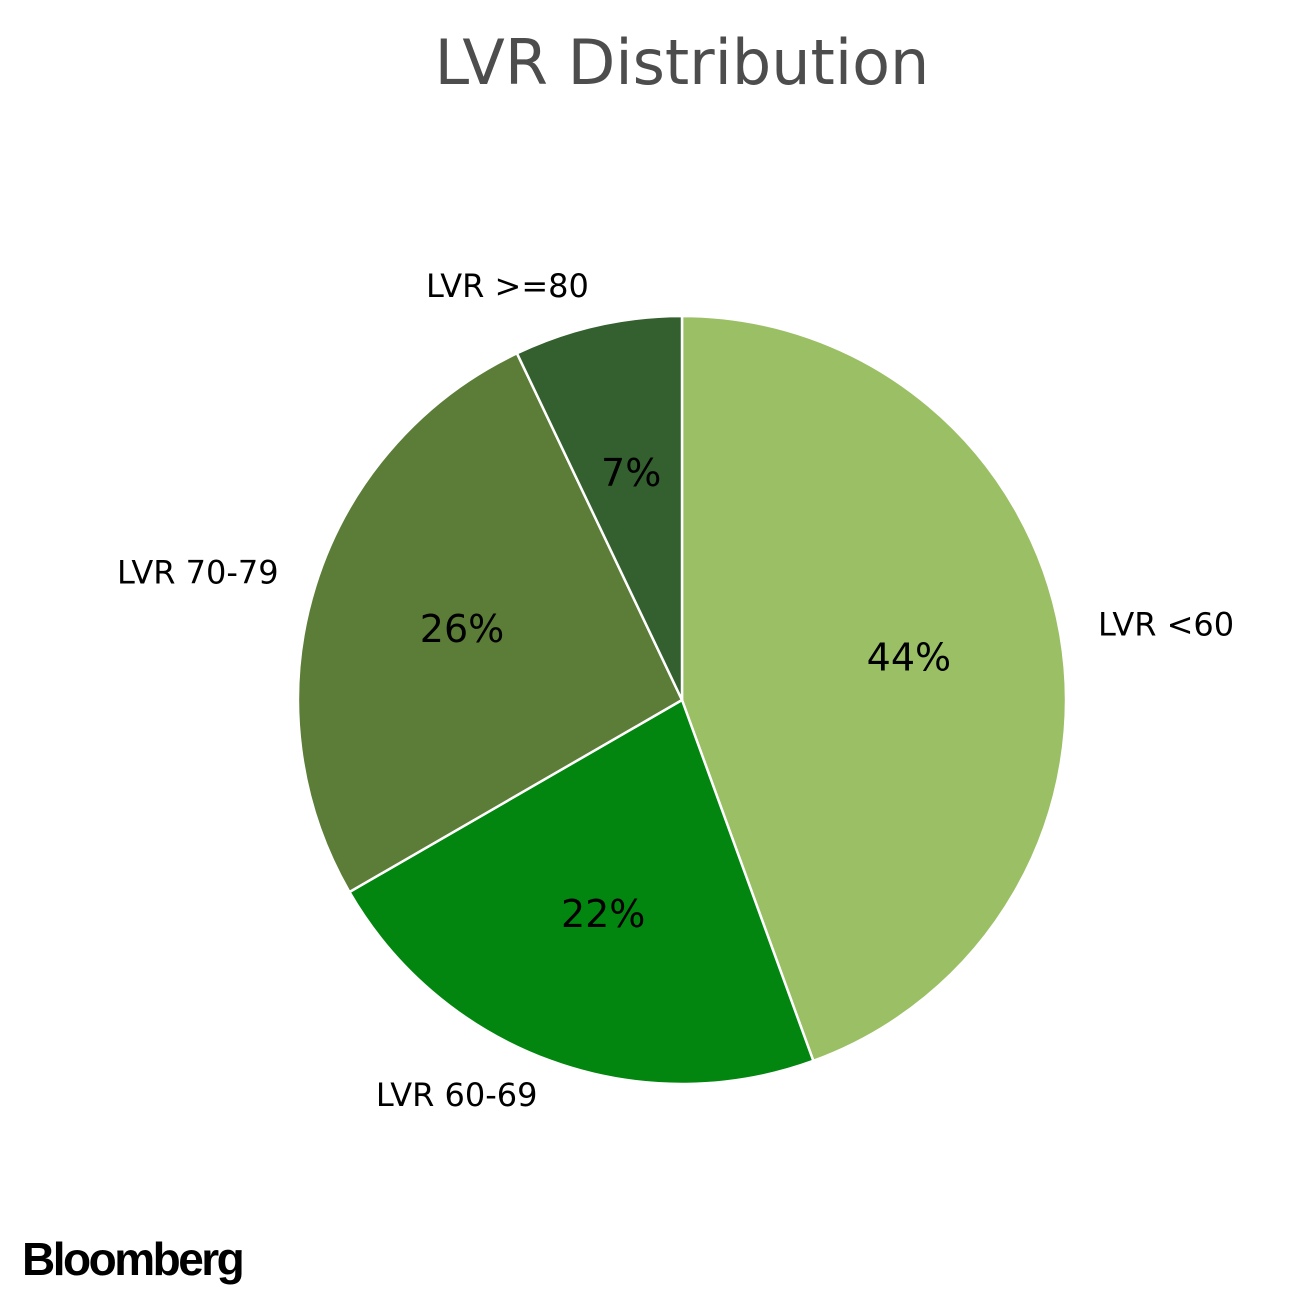  Describe the element at coordinates (133, 1259) in the screenshot. I see `bloomberg-logo: Bloomberg` at that location.